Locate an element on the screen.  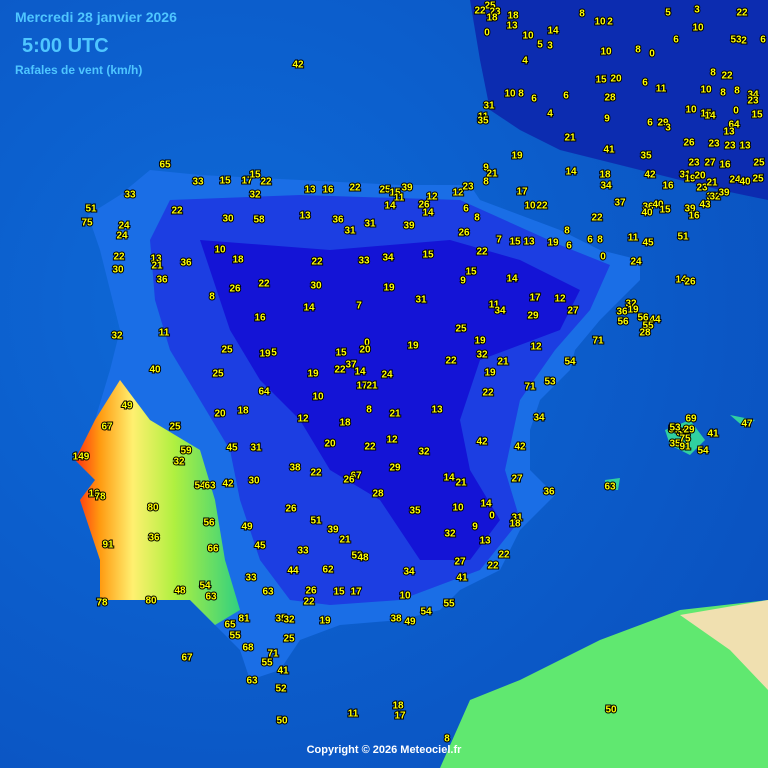
station-value: 78 is located at coordinates (100, 497).